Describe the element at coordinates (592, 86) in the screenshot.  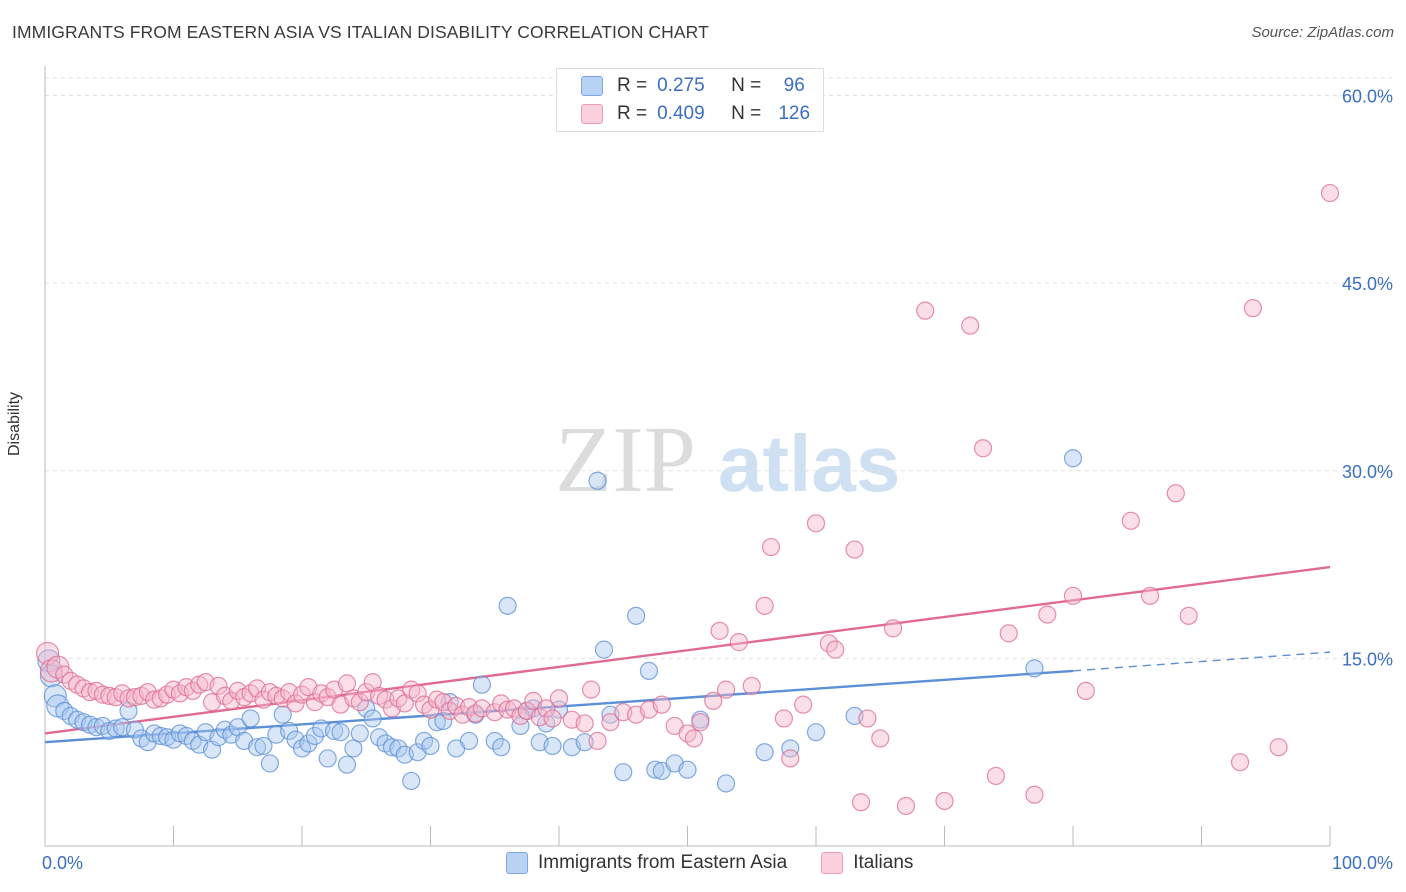
I see `legend-swatch-eastern-asia` at that location.